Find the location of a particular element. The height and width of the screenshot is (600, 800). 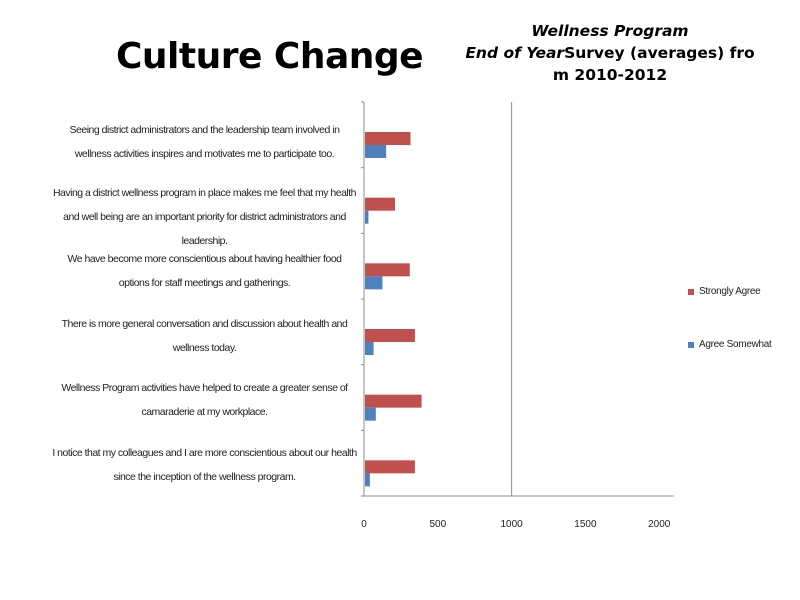

legend-label: Strongly Agree is located at coordinates (730, 291).